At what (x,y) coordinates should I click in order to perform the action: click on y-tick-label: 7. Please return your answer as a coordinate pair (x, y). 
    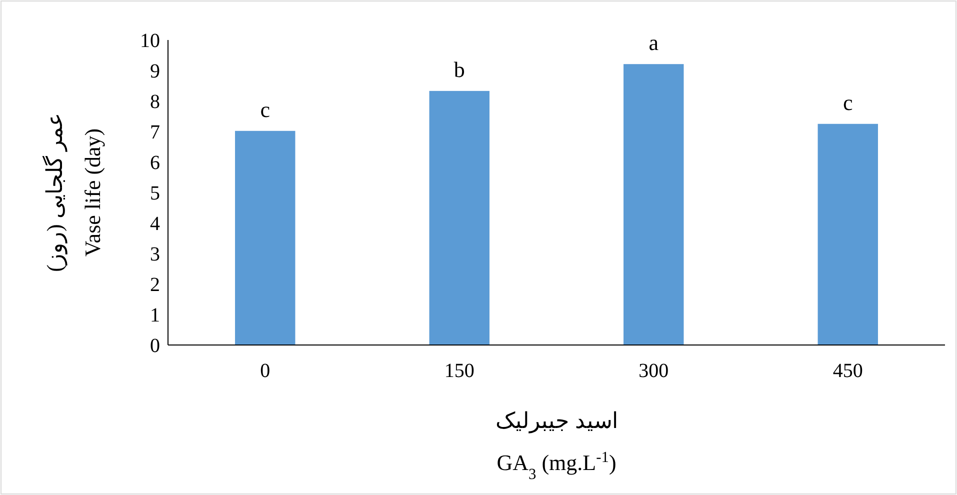
    Looking at the image, I should click on (155, 133).